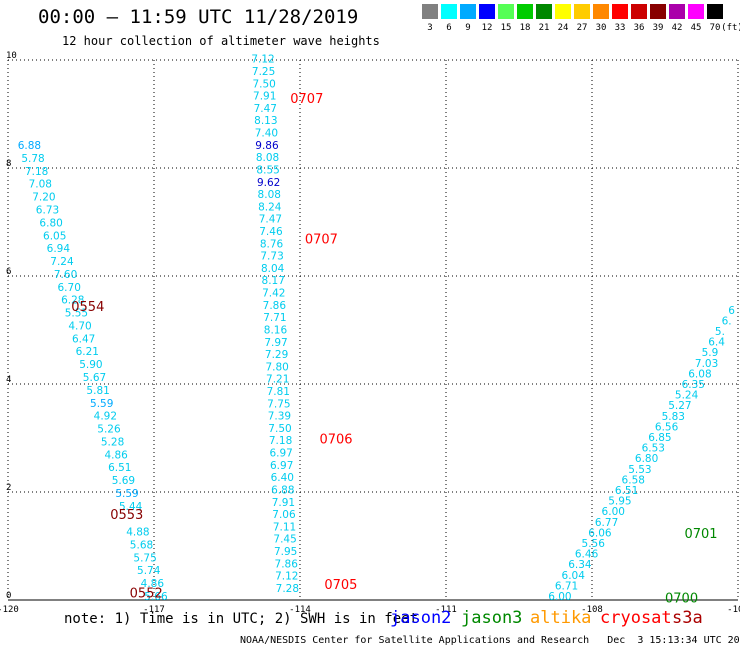  What do you see at coordinates (300, 610) in the screenshot?
I see `x-tick-label: -114` at bounding box center [300, 610].